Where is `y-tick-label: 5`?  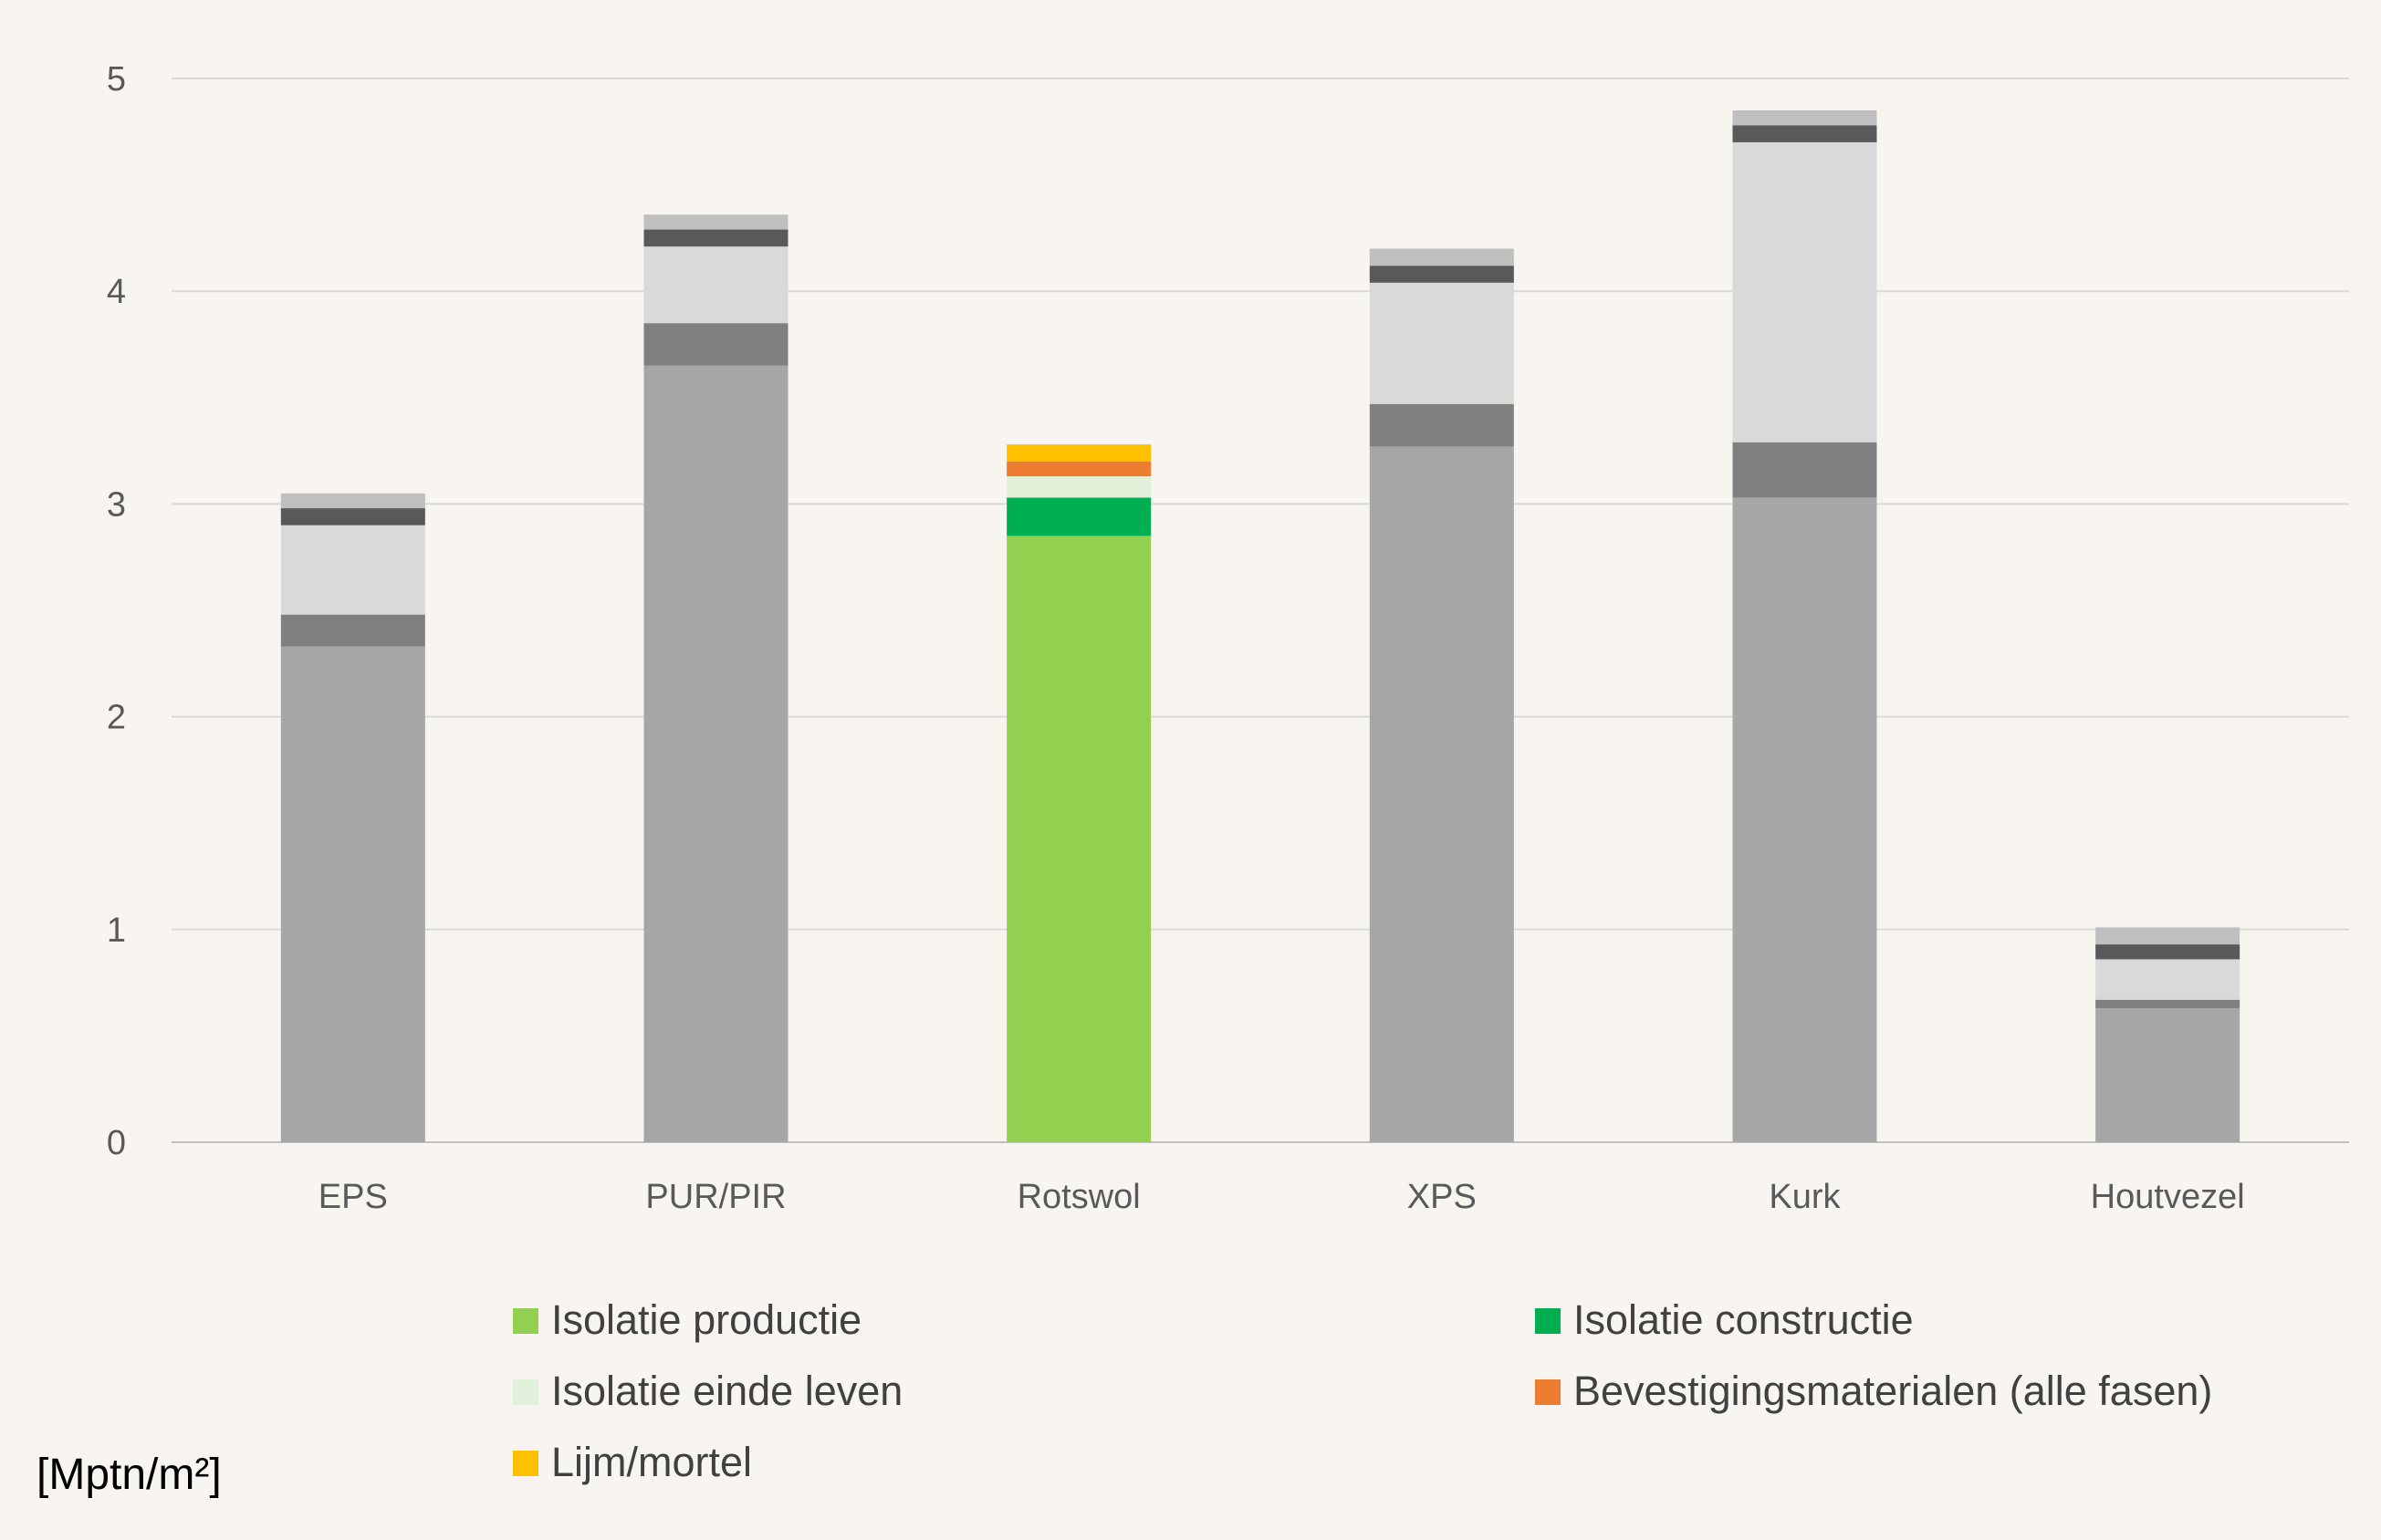
y-tick-label: 5 is located at coordinates (116, 79).